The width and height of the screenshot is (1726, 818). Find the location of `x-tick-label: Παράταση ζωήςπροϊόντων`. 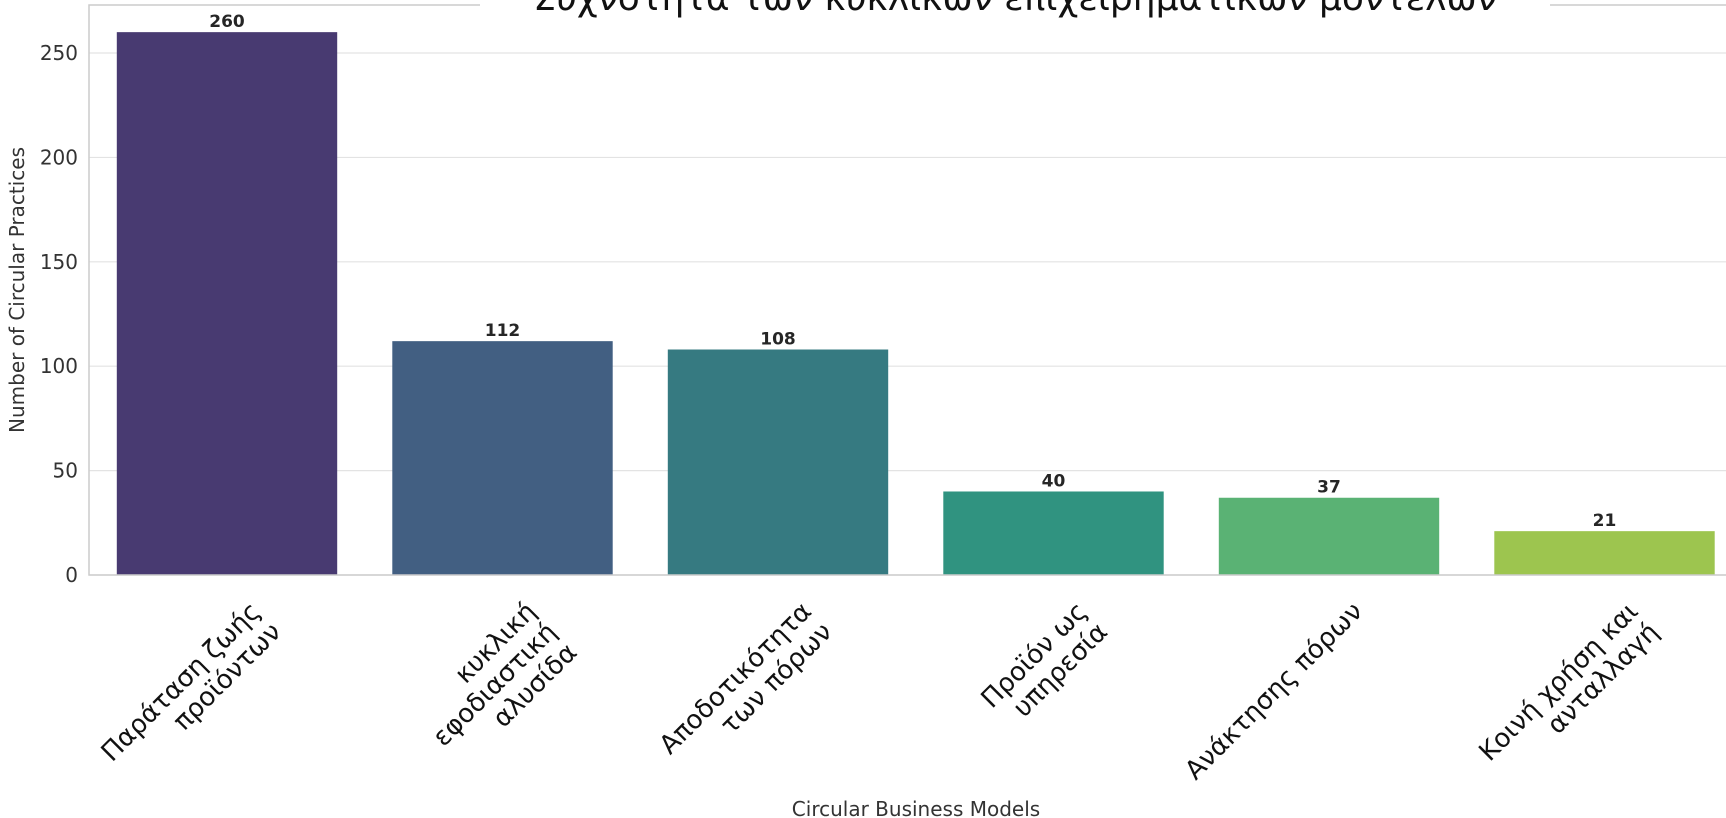

x-tick-label: Παράταση ζωήςπροϊόντων is located at coordinates (192, 693).